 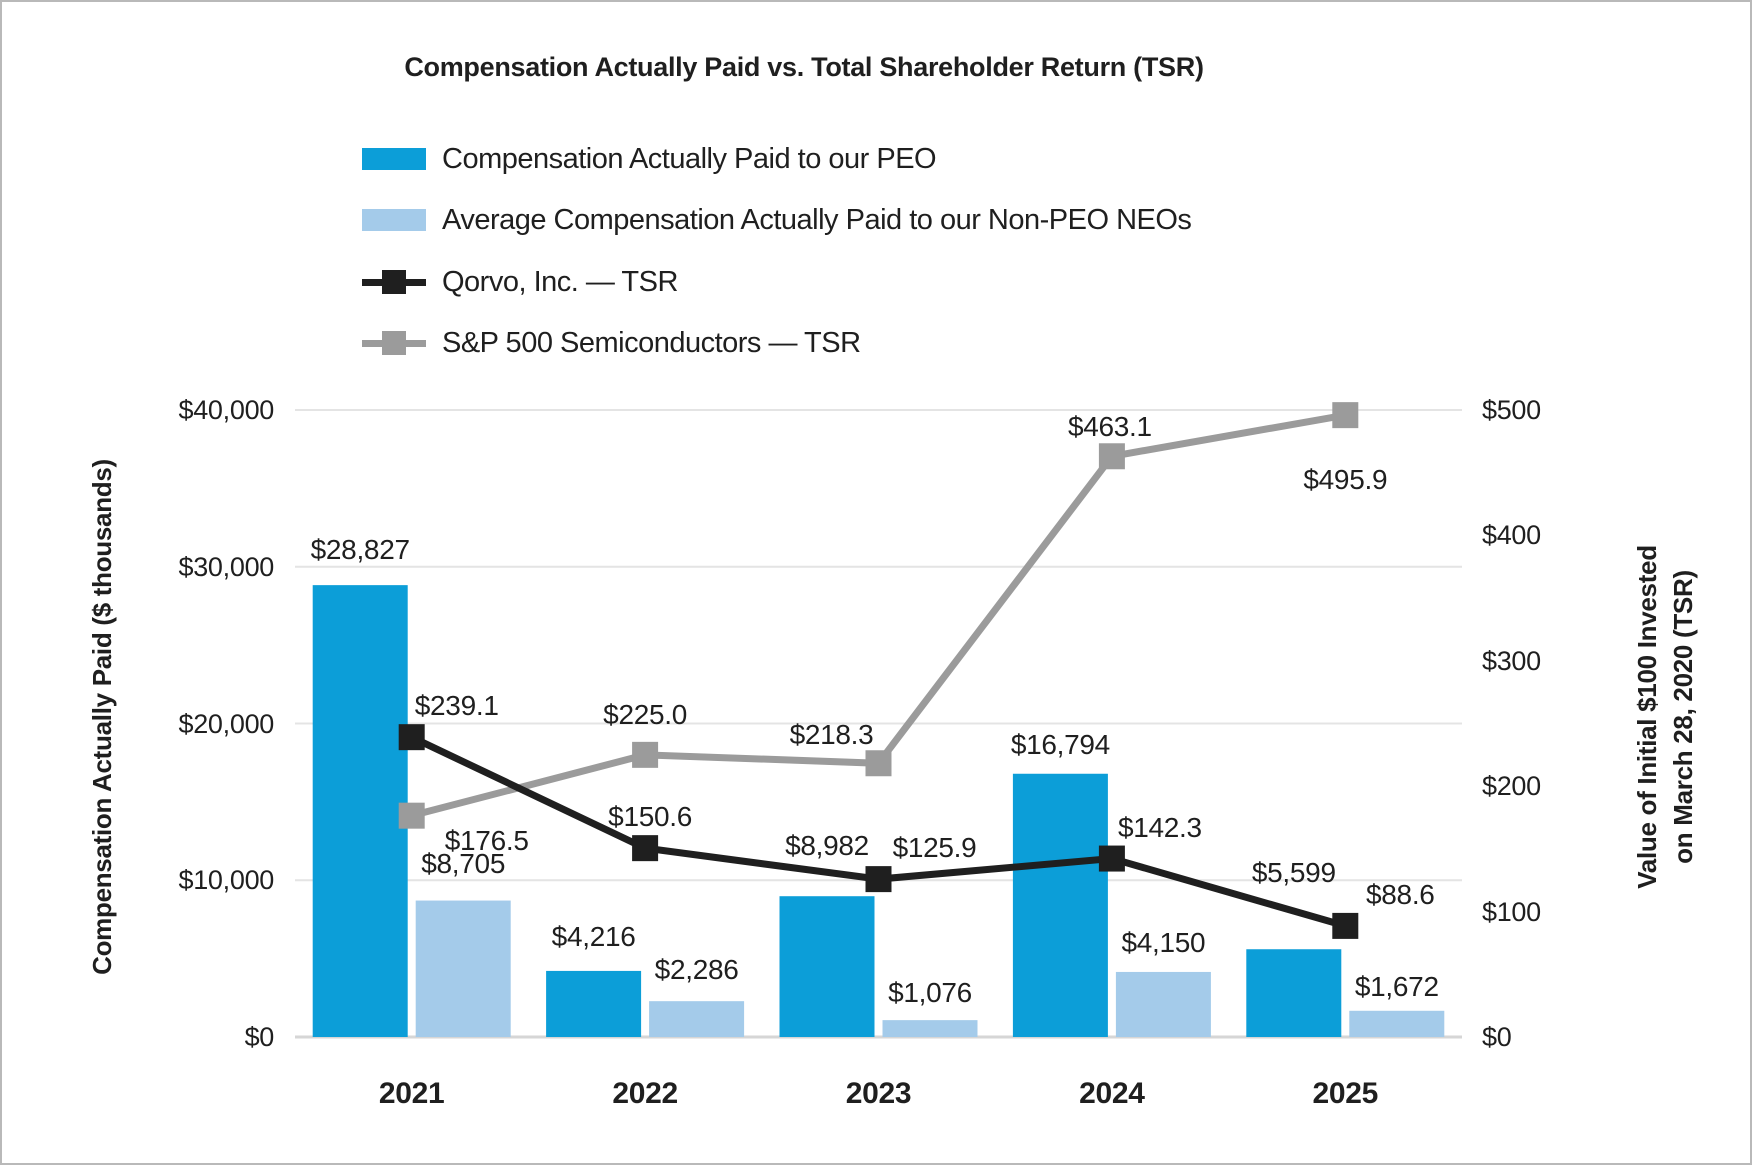 What do you see at coordinates (1109, 427) in the screenshot?
I see `sp500-tsr-value-label: $463.1` at bounding box center [1109, 427].